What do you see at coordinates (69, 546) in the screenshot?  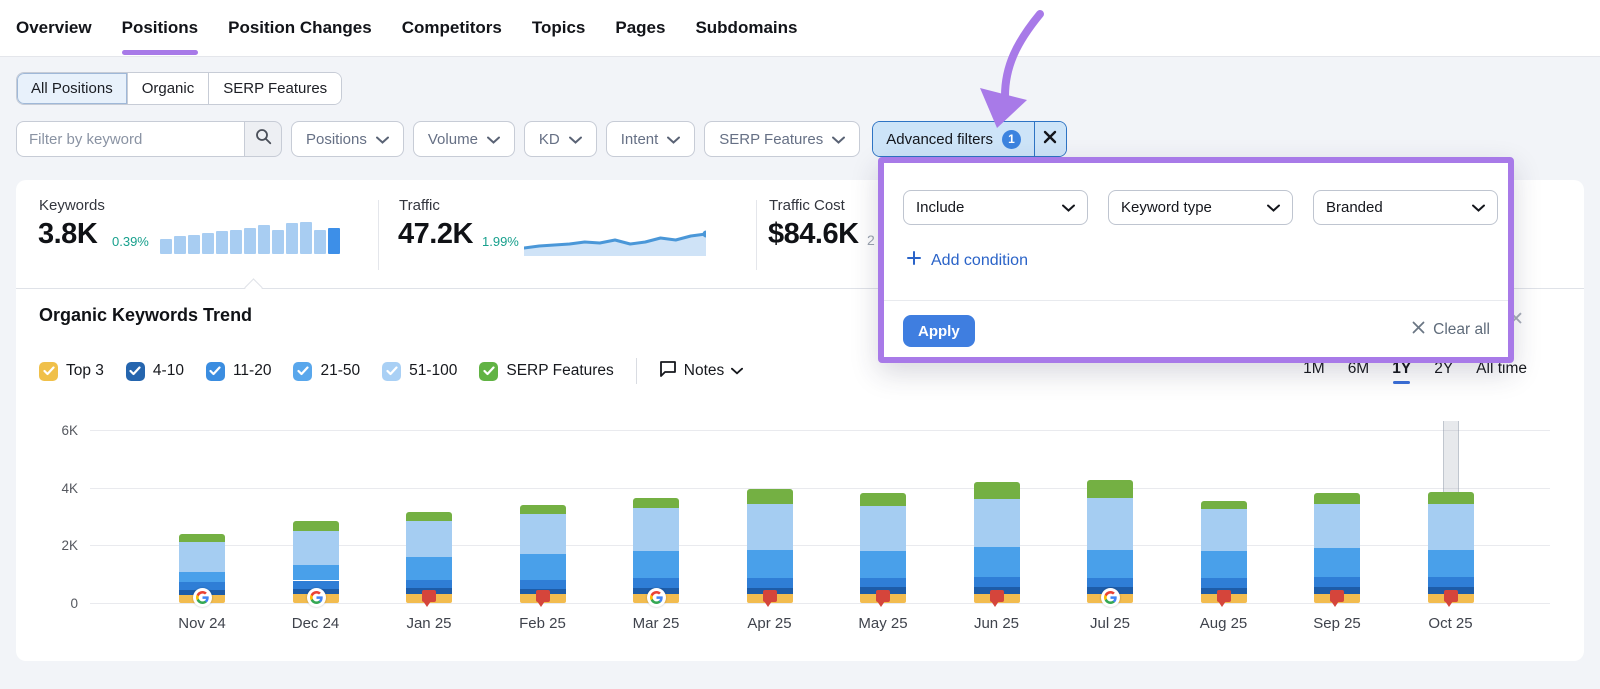 I see `y-axis-tick: 2K` at bounding box center [69, 546].